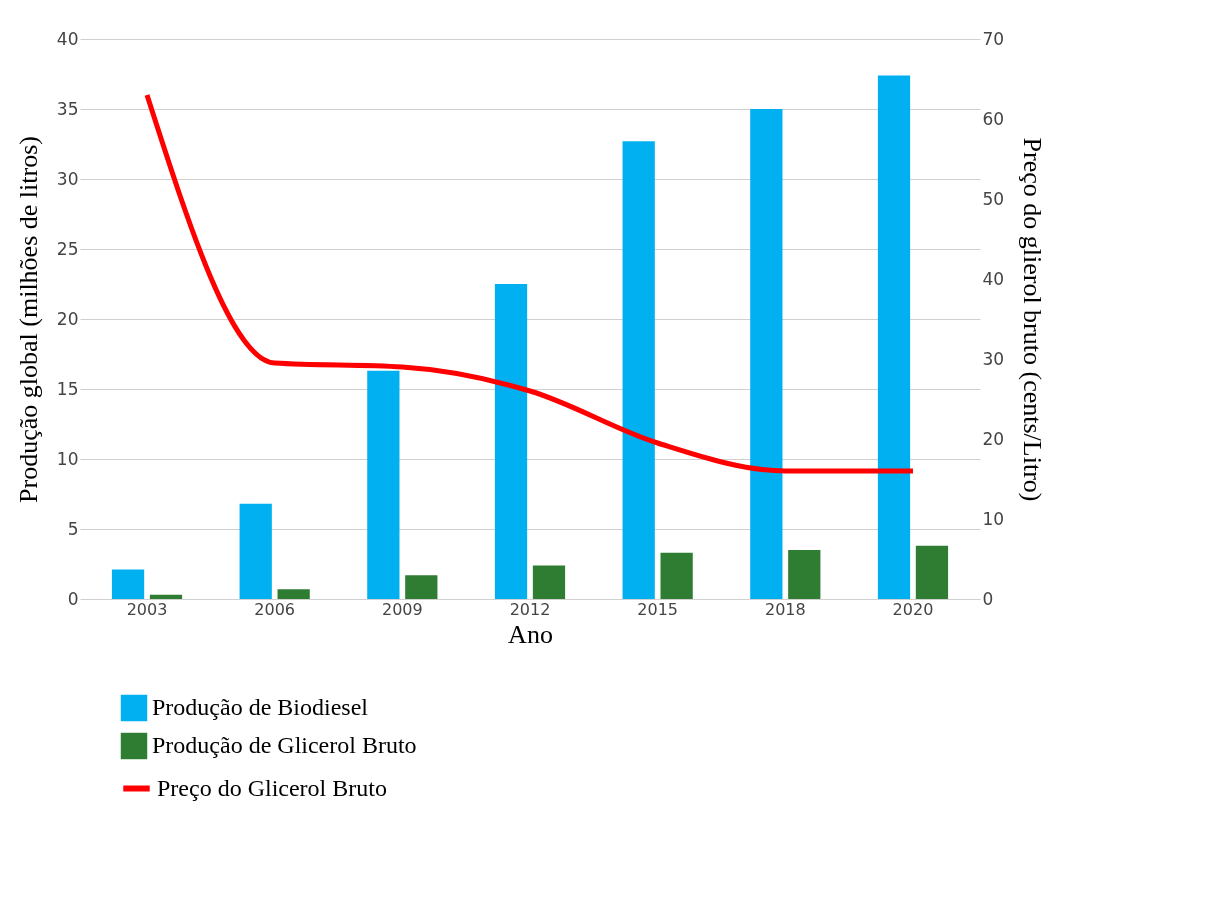 The image size is (1207, 920). I want to click on y2-tick-label: 20, so click(993, 438).